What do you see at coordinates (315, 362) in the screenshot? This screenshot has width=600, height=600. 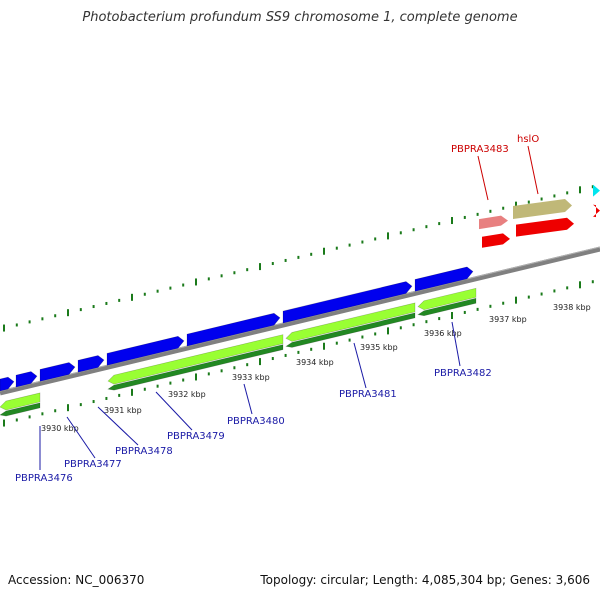 I see `scale-label: 3934 kbp` at bounding box center [315, 362].